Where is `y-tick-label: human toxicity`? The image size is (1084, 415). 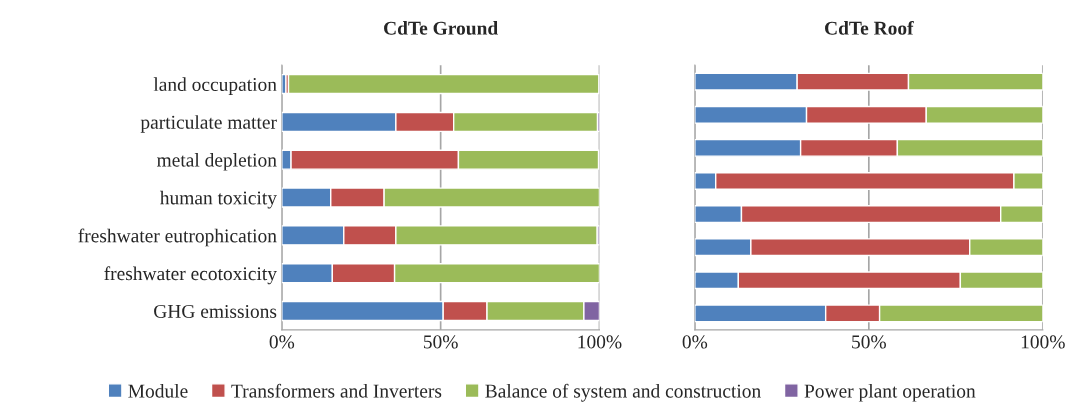
y-tick-label: human toxicity is located at coordinates (218, 199).